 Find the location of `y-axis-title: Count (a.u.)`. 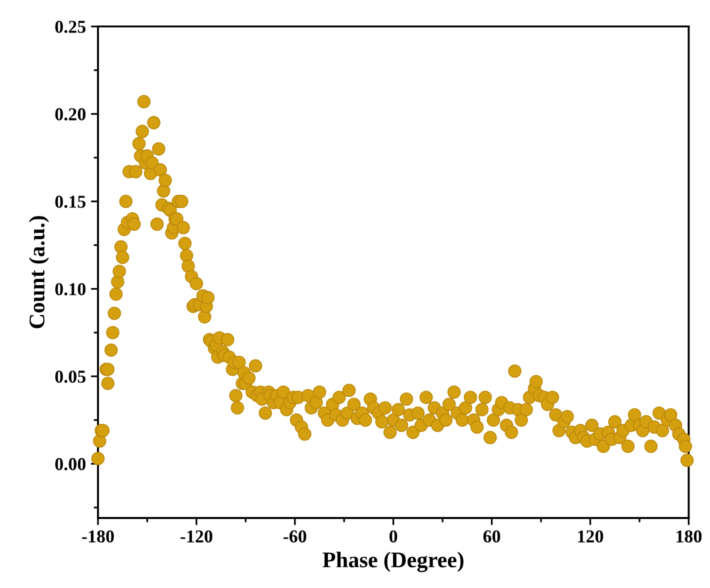

y-axis-title: Count (a.u.) is located at coordinates (39, 272).